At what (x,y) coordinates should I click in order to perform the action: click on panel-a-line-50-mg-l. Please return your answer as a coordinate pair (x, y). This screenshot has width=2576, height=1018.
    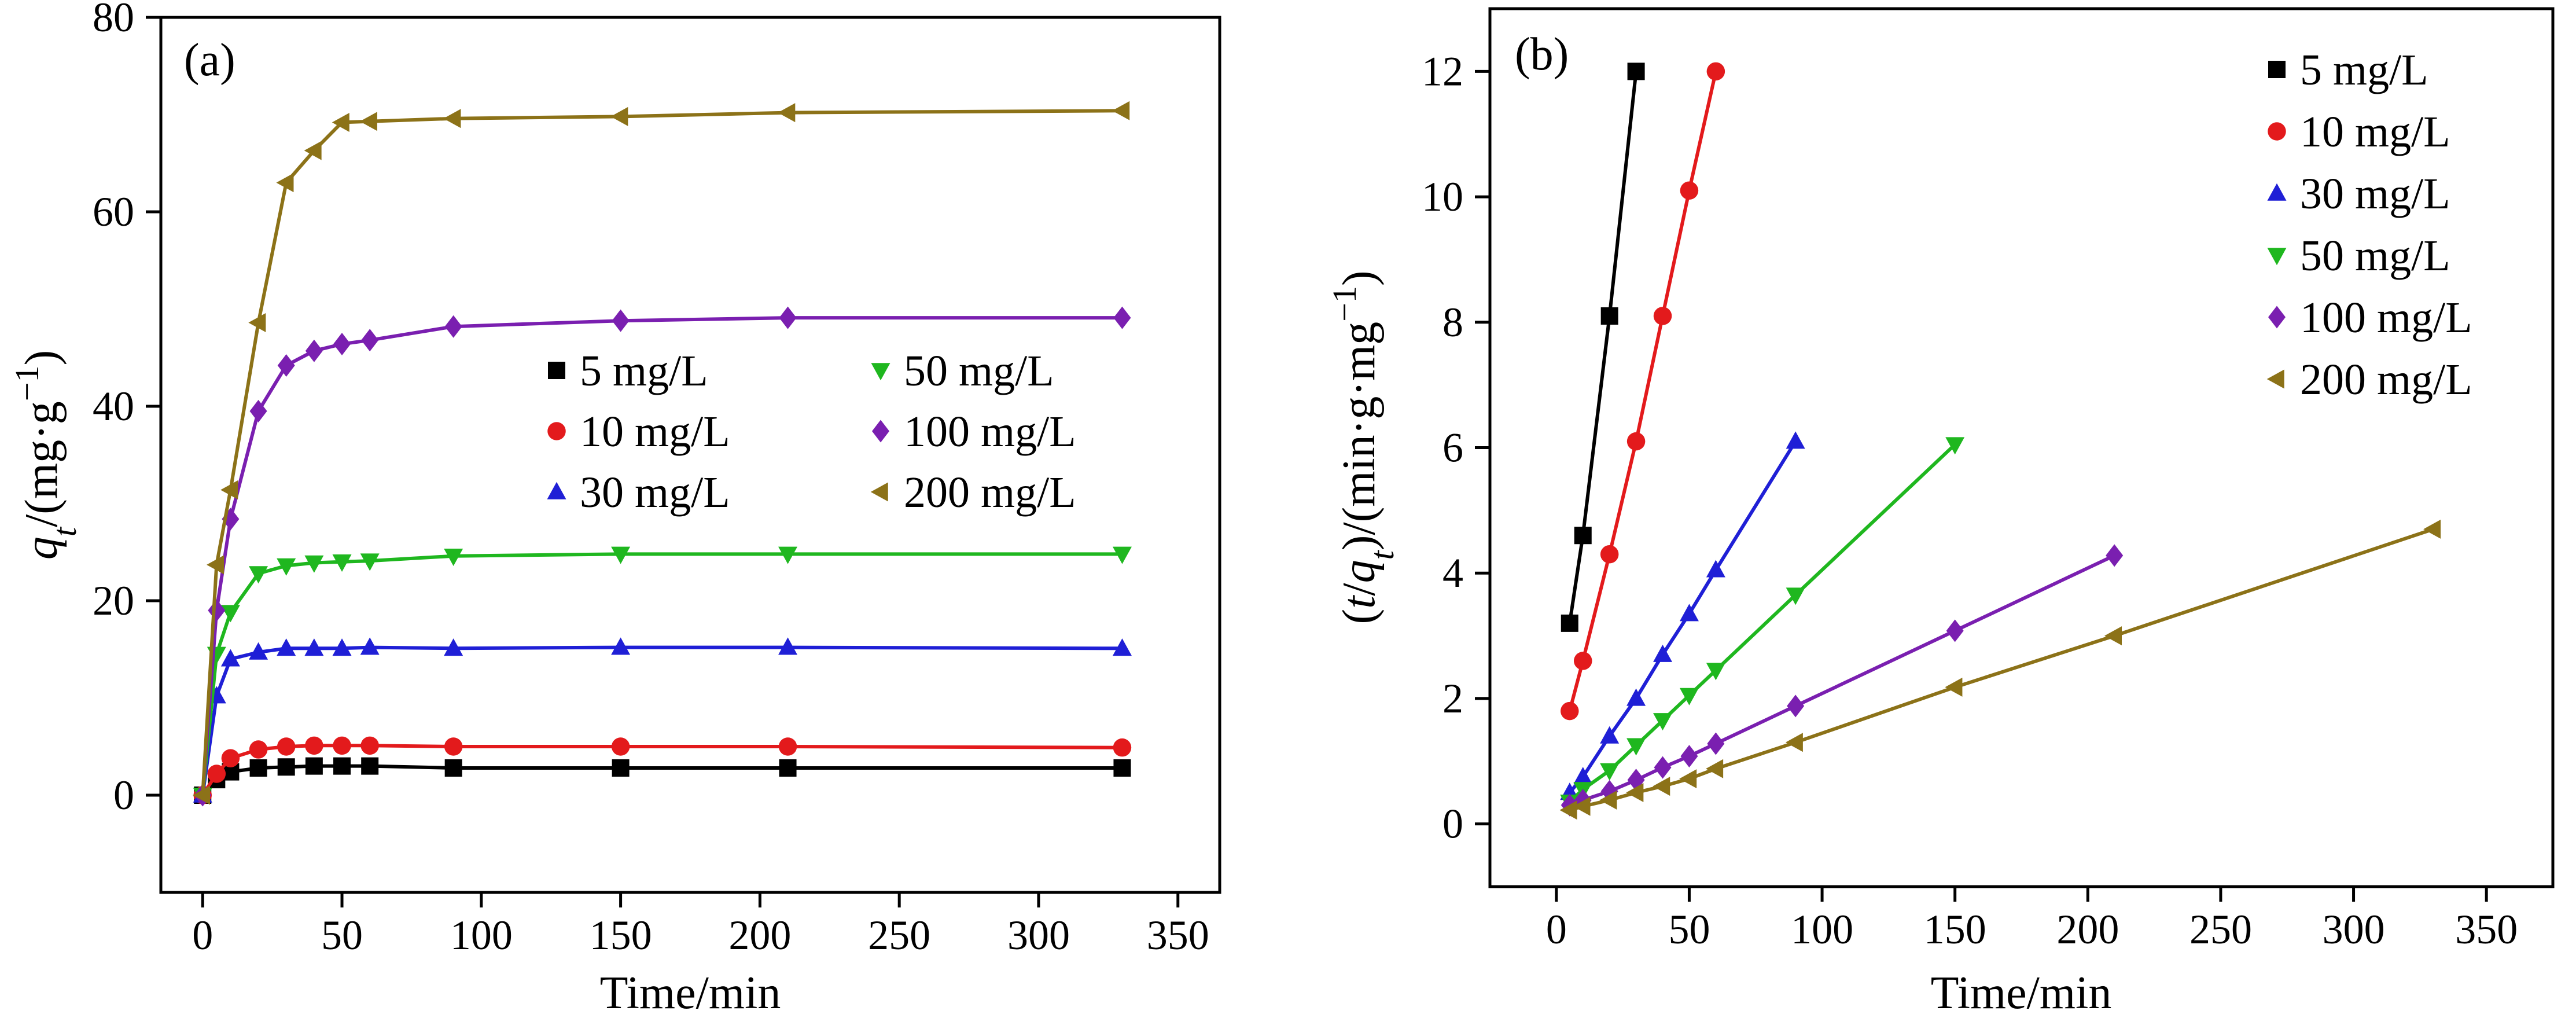
    Looking at the image, I should click on (662, 674).